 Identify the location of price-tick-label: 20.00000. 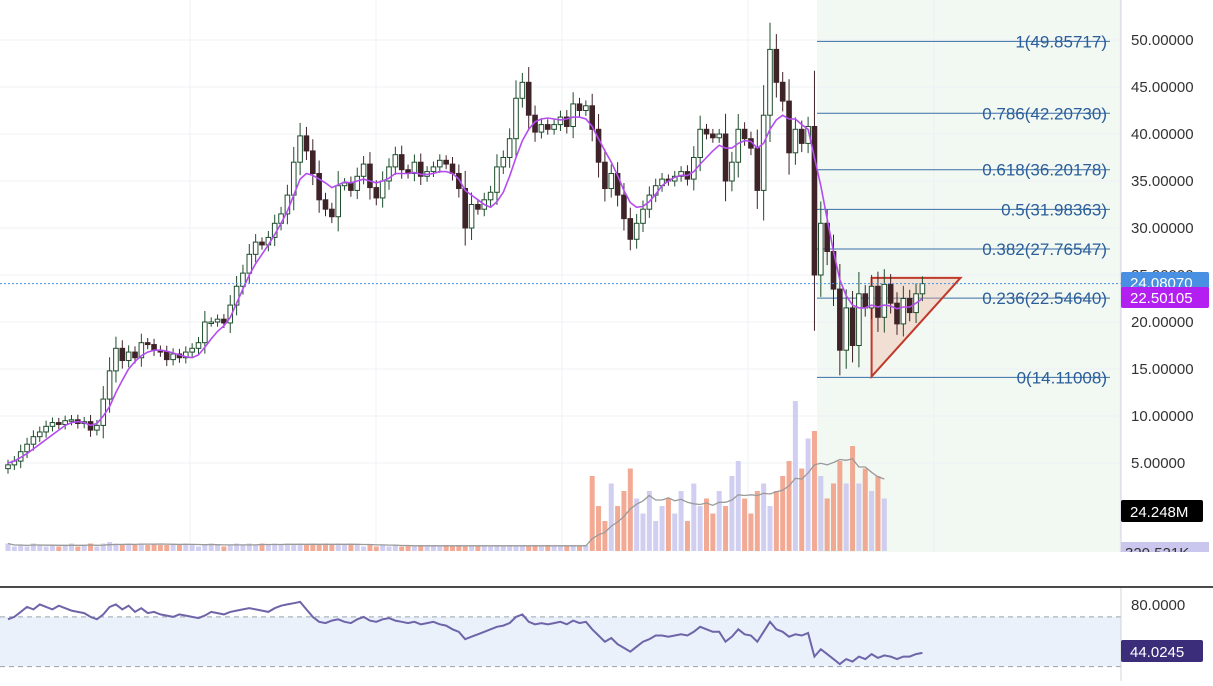
(1162, 322).